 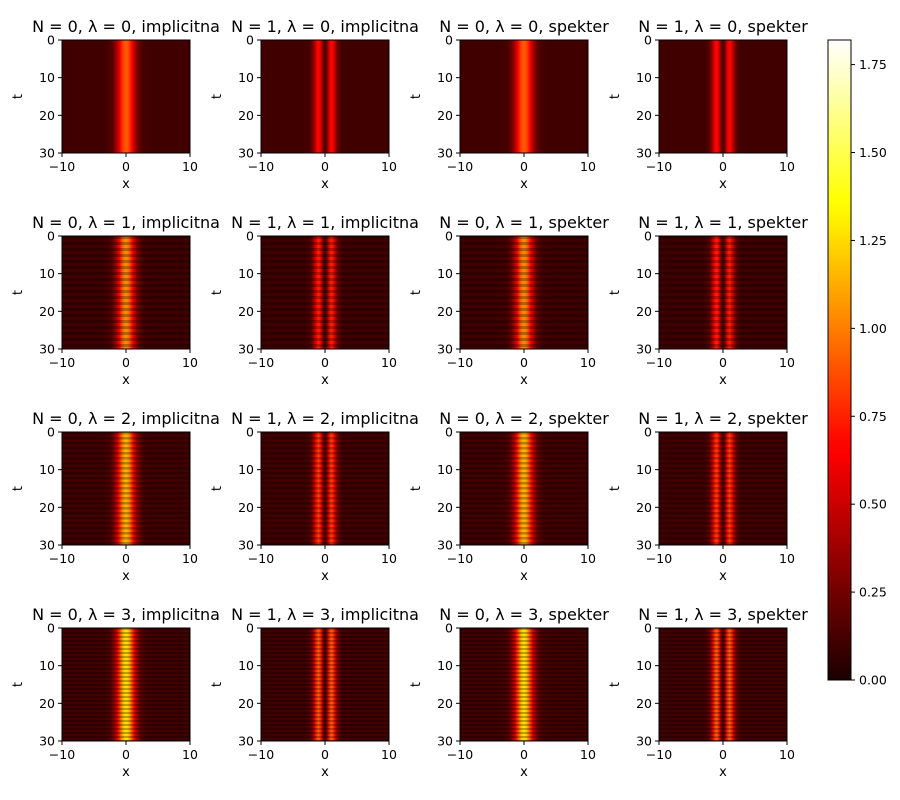 I want to click on panel-3-2: N = 1, λ = 2, implicitna −10 0 10 0 10 20 30 x t, so click(x=314, y=496).